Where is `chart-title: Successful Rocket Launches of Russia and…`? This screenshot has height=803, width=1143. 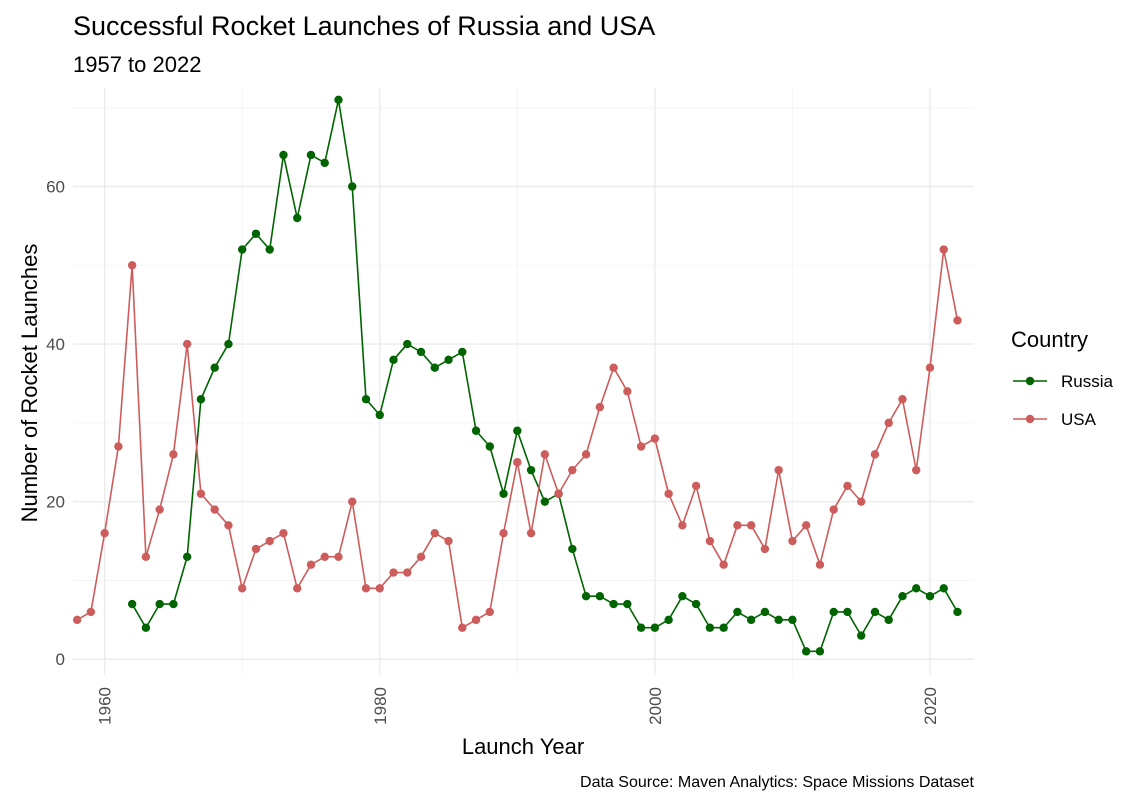
chart-title: Successful Rocket Launches of Russia and… is located at coordinates (364, 26).